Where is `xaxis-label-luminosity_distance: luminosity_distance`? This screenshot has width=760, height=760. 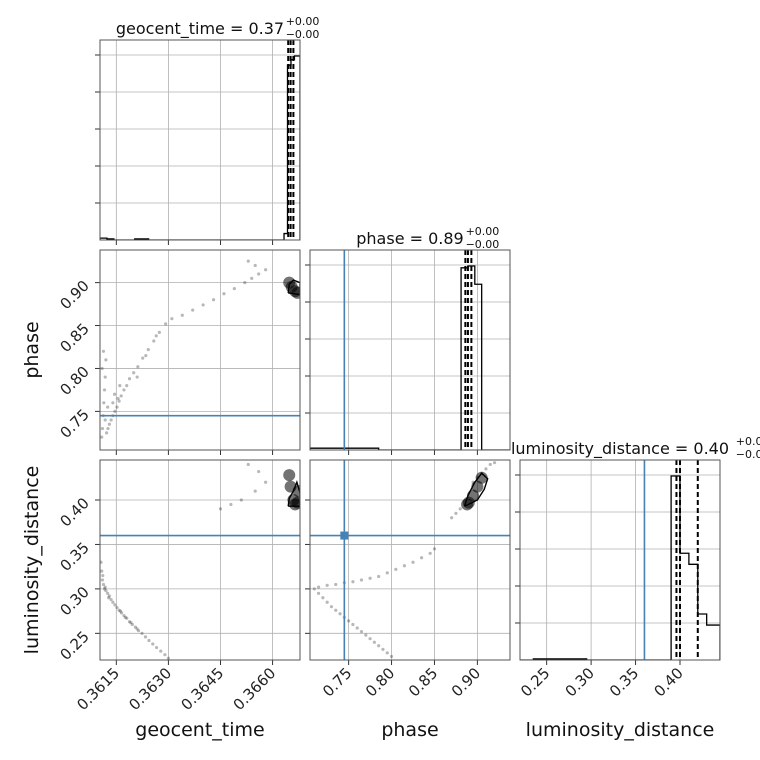
xaxis-label-luminosity_distance: luminosity_distance is located at coordinates (620, 730).